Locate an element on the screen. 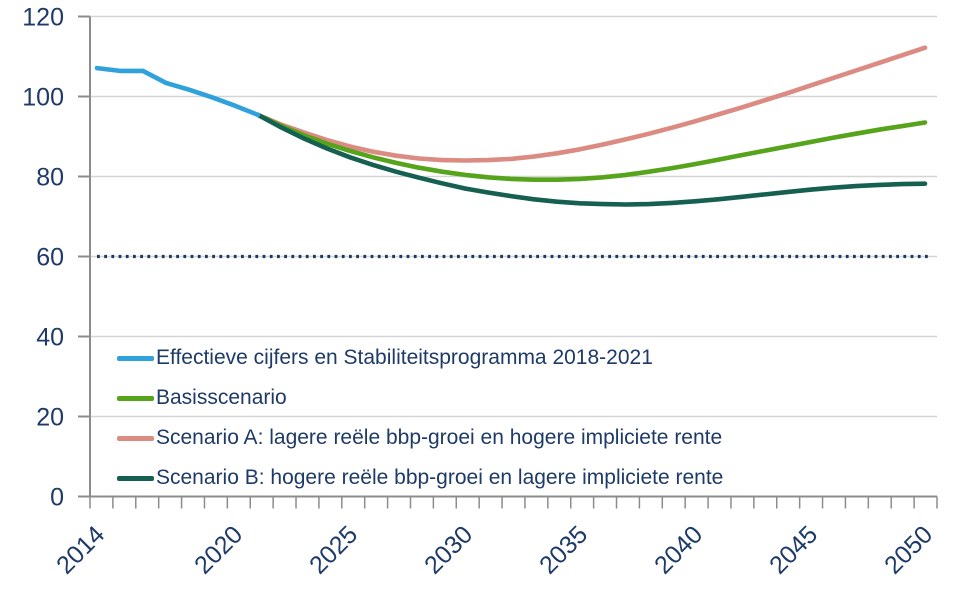 The height and width of the screenshot is (600, 960). y-tick-label-20: 20 is located at coordinates (50, 418).